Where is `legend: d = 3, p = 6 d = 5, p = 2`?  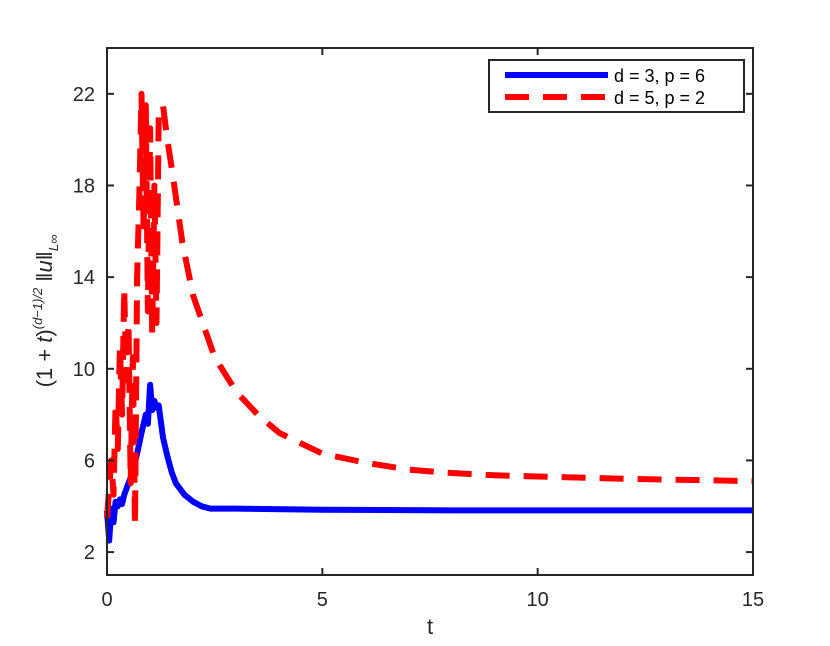
legend: d = 3, p = 6 d = 5, p = 2 is located at coordinates (616, 86).